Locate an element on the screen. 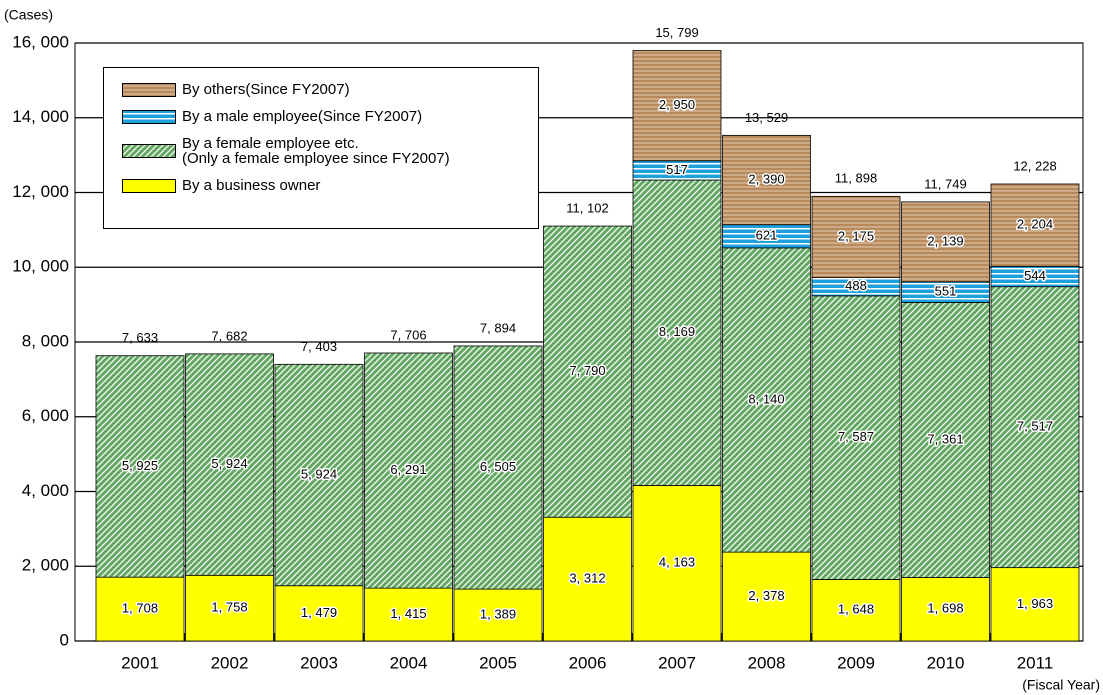 This screenshot has width=1103, height=695. value-label: 6, 291 is located at coordinates (408, 469).